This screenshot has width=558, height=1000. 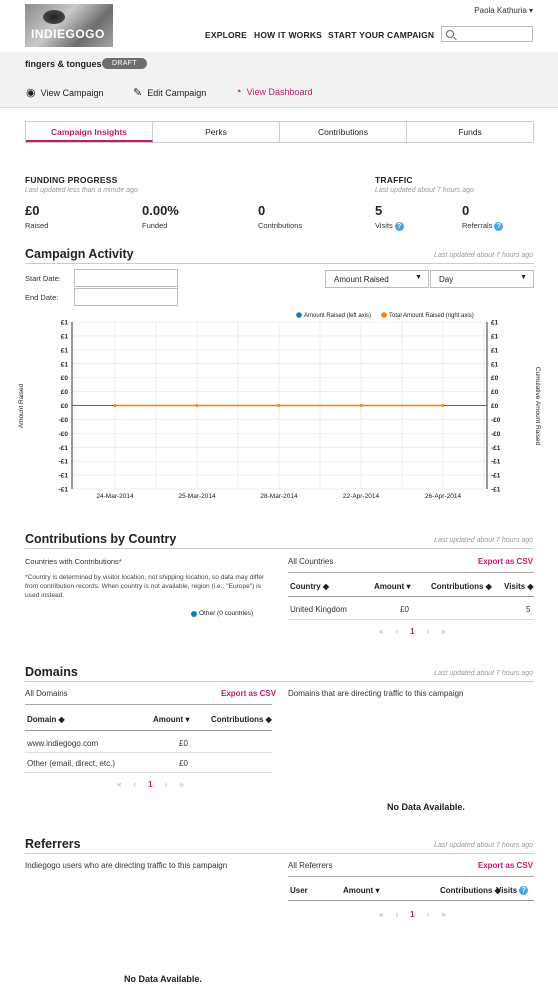 I want to click on table-row-domain: www.indiegogo.com, so click(x=63, y=743).